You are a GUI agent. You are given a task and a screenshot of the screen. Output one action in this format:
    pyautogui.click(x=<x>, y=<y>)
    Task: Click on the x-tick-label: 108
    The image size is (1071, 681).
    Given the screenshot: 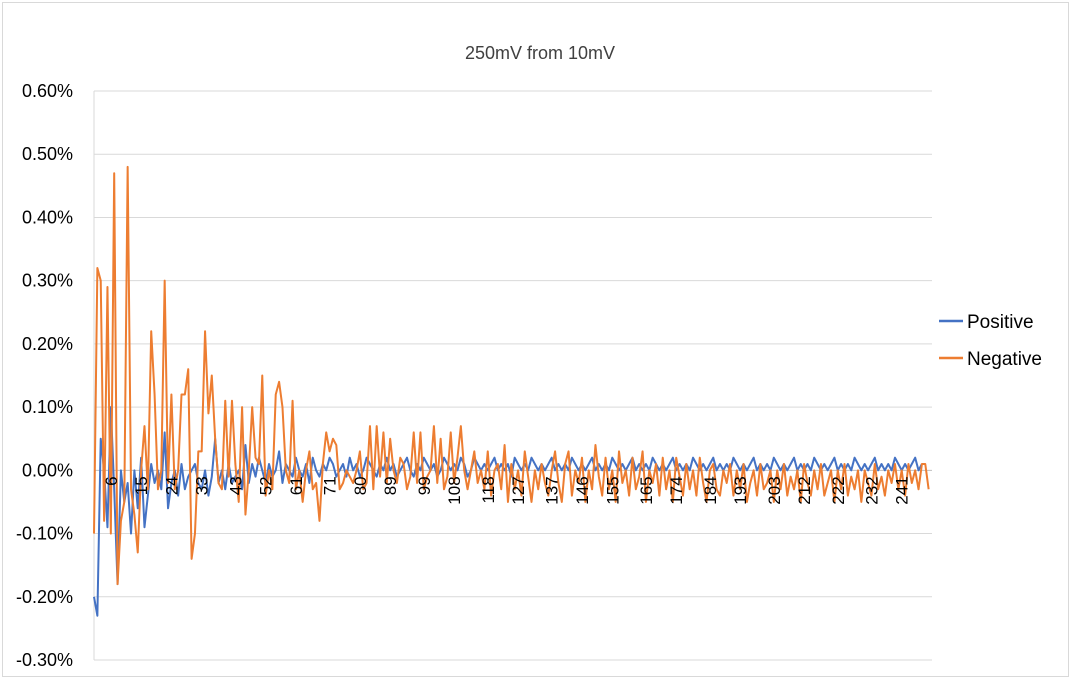 What is the action you would take?
    pyautogui.click(x=454, y=490)
    